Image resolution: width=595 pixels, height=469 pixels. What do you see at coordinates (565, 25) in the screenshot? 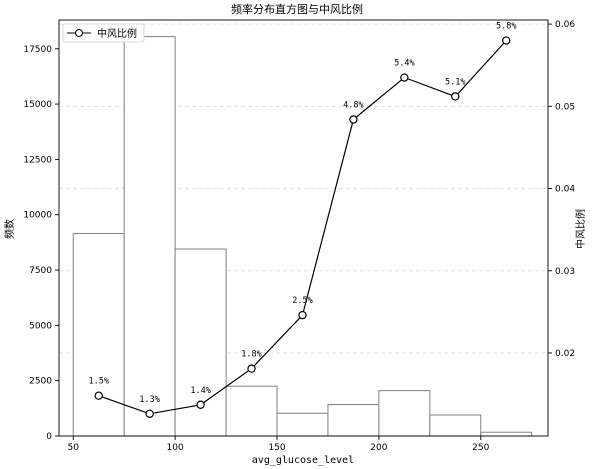
I see `y-right-tick-label: 0.06` at bounding box center [565, 25].